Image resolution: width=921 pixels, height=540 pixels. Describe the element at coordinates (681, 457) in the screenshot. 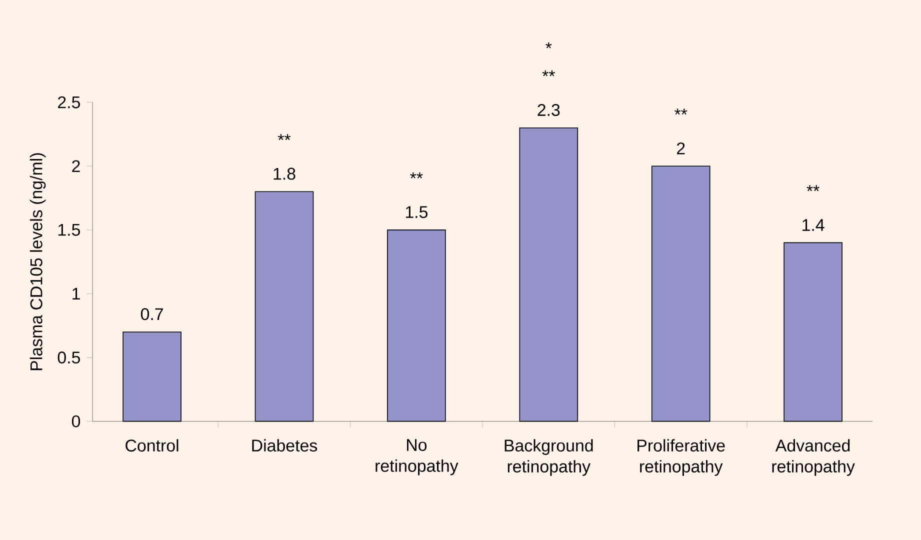

I see `x-tick-label: Proliferative retinopathy` at that location.